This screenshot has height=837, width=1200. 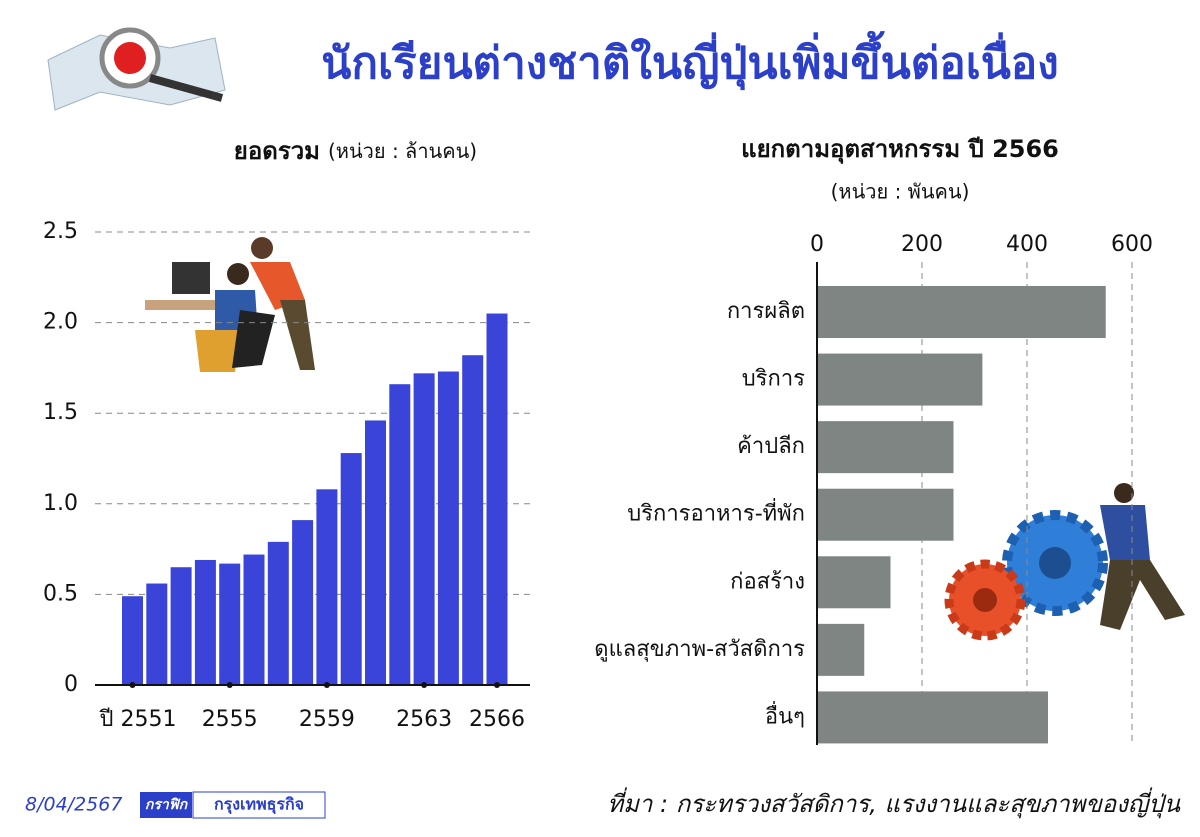 I want to click on credit-name: กรุงเทพธุรกิจ, so click(x=259, y=805).